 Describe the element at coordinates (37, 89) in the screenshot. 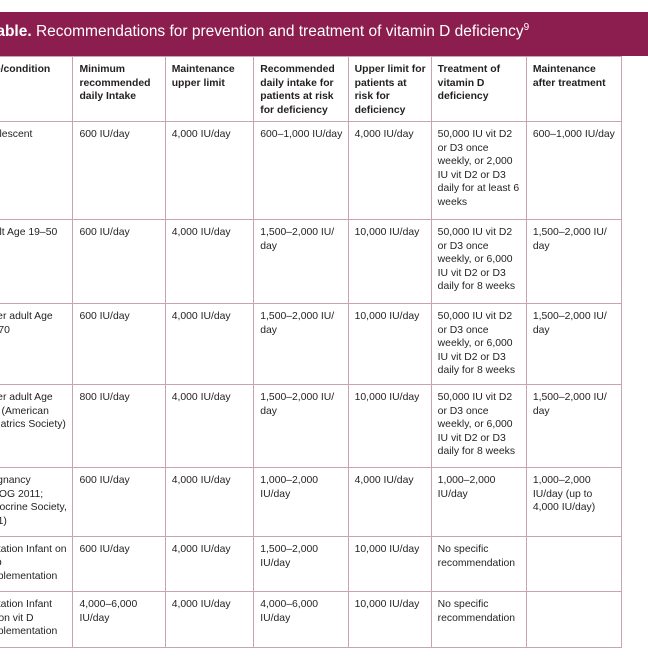

I see `header-age-condition: Age/condition` at that location.